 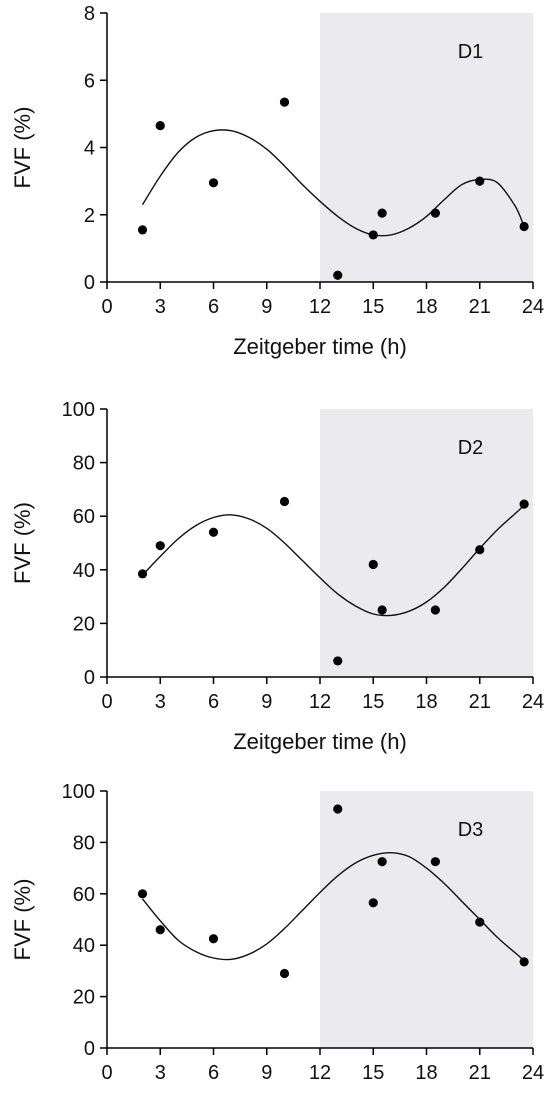 What do you see at coordinates (89, 14) in the screenshot?
I see `y-tick-label: 8` at bounding box center [89, 14].